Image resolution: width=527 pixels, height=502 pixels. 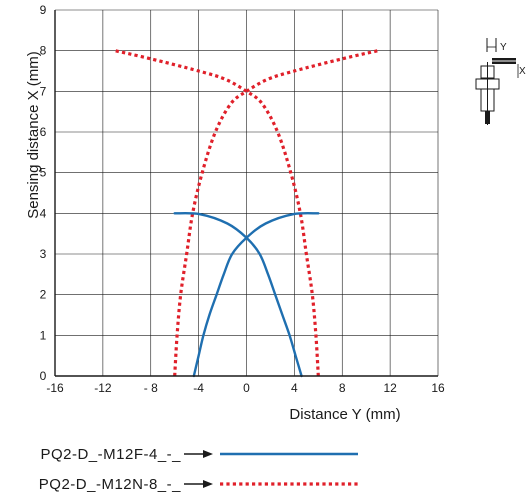 What do you see at coordinates (33, 135) in the screenshot?
I see `y-axis-title: Sensing distance X (mm)` at bounding box center [33, 135].